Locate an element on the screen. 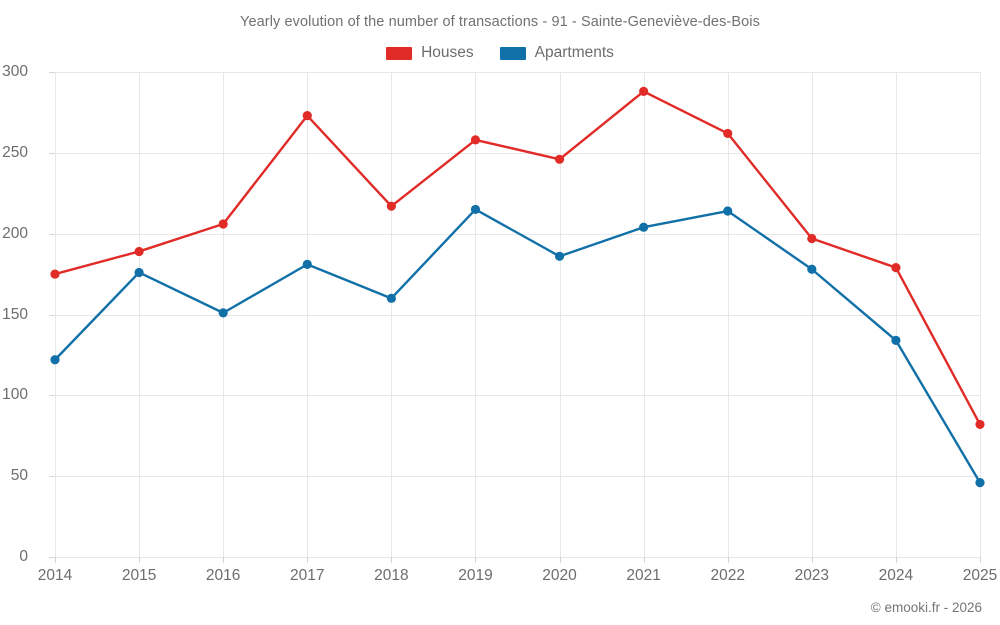 Image resolution: width=1000 pixels, height=625 pixels. legend-swatch-apartments is located at coordinates (512, 53).